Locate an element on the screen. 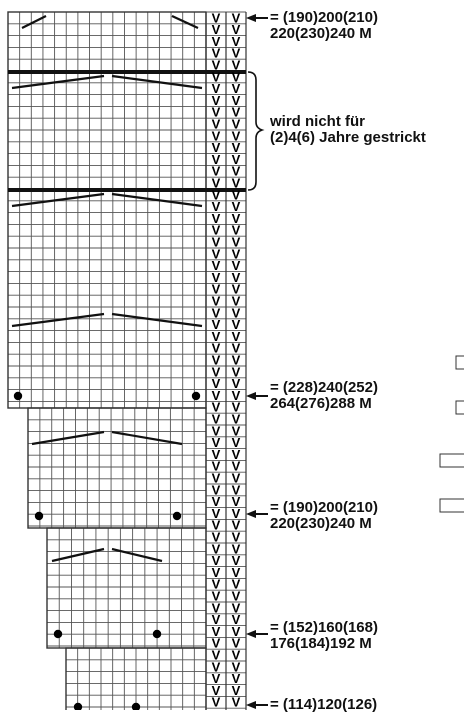 The image size is (464, 713). stitch-count-label-2: = (228)240(252) 264(276)288 M is located at coordinates (324, 396).